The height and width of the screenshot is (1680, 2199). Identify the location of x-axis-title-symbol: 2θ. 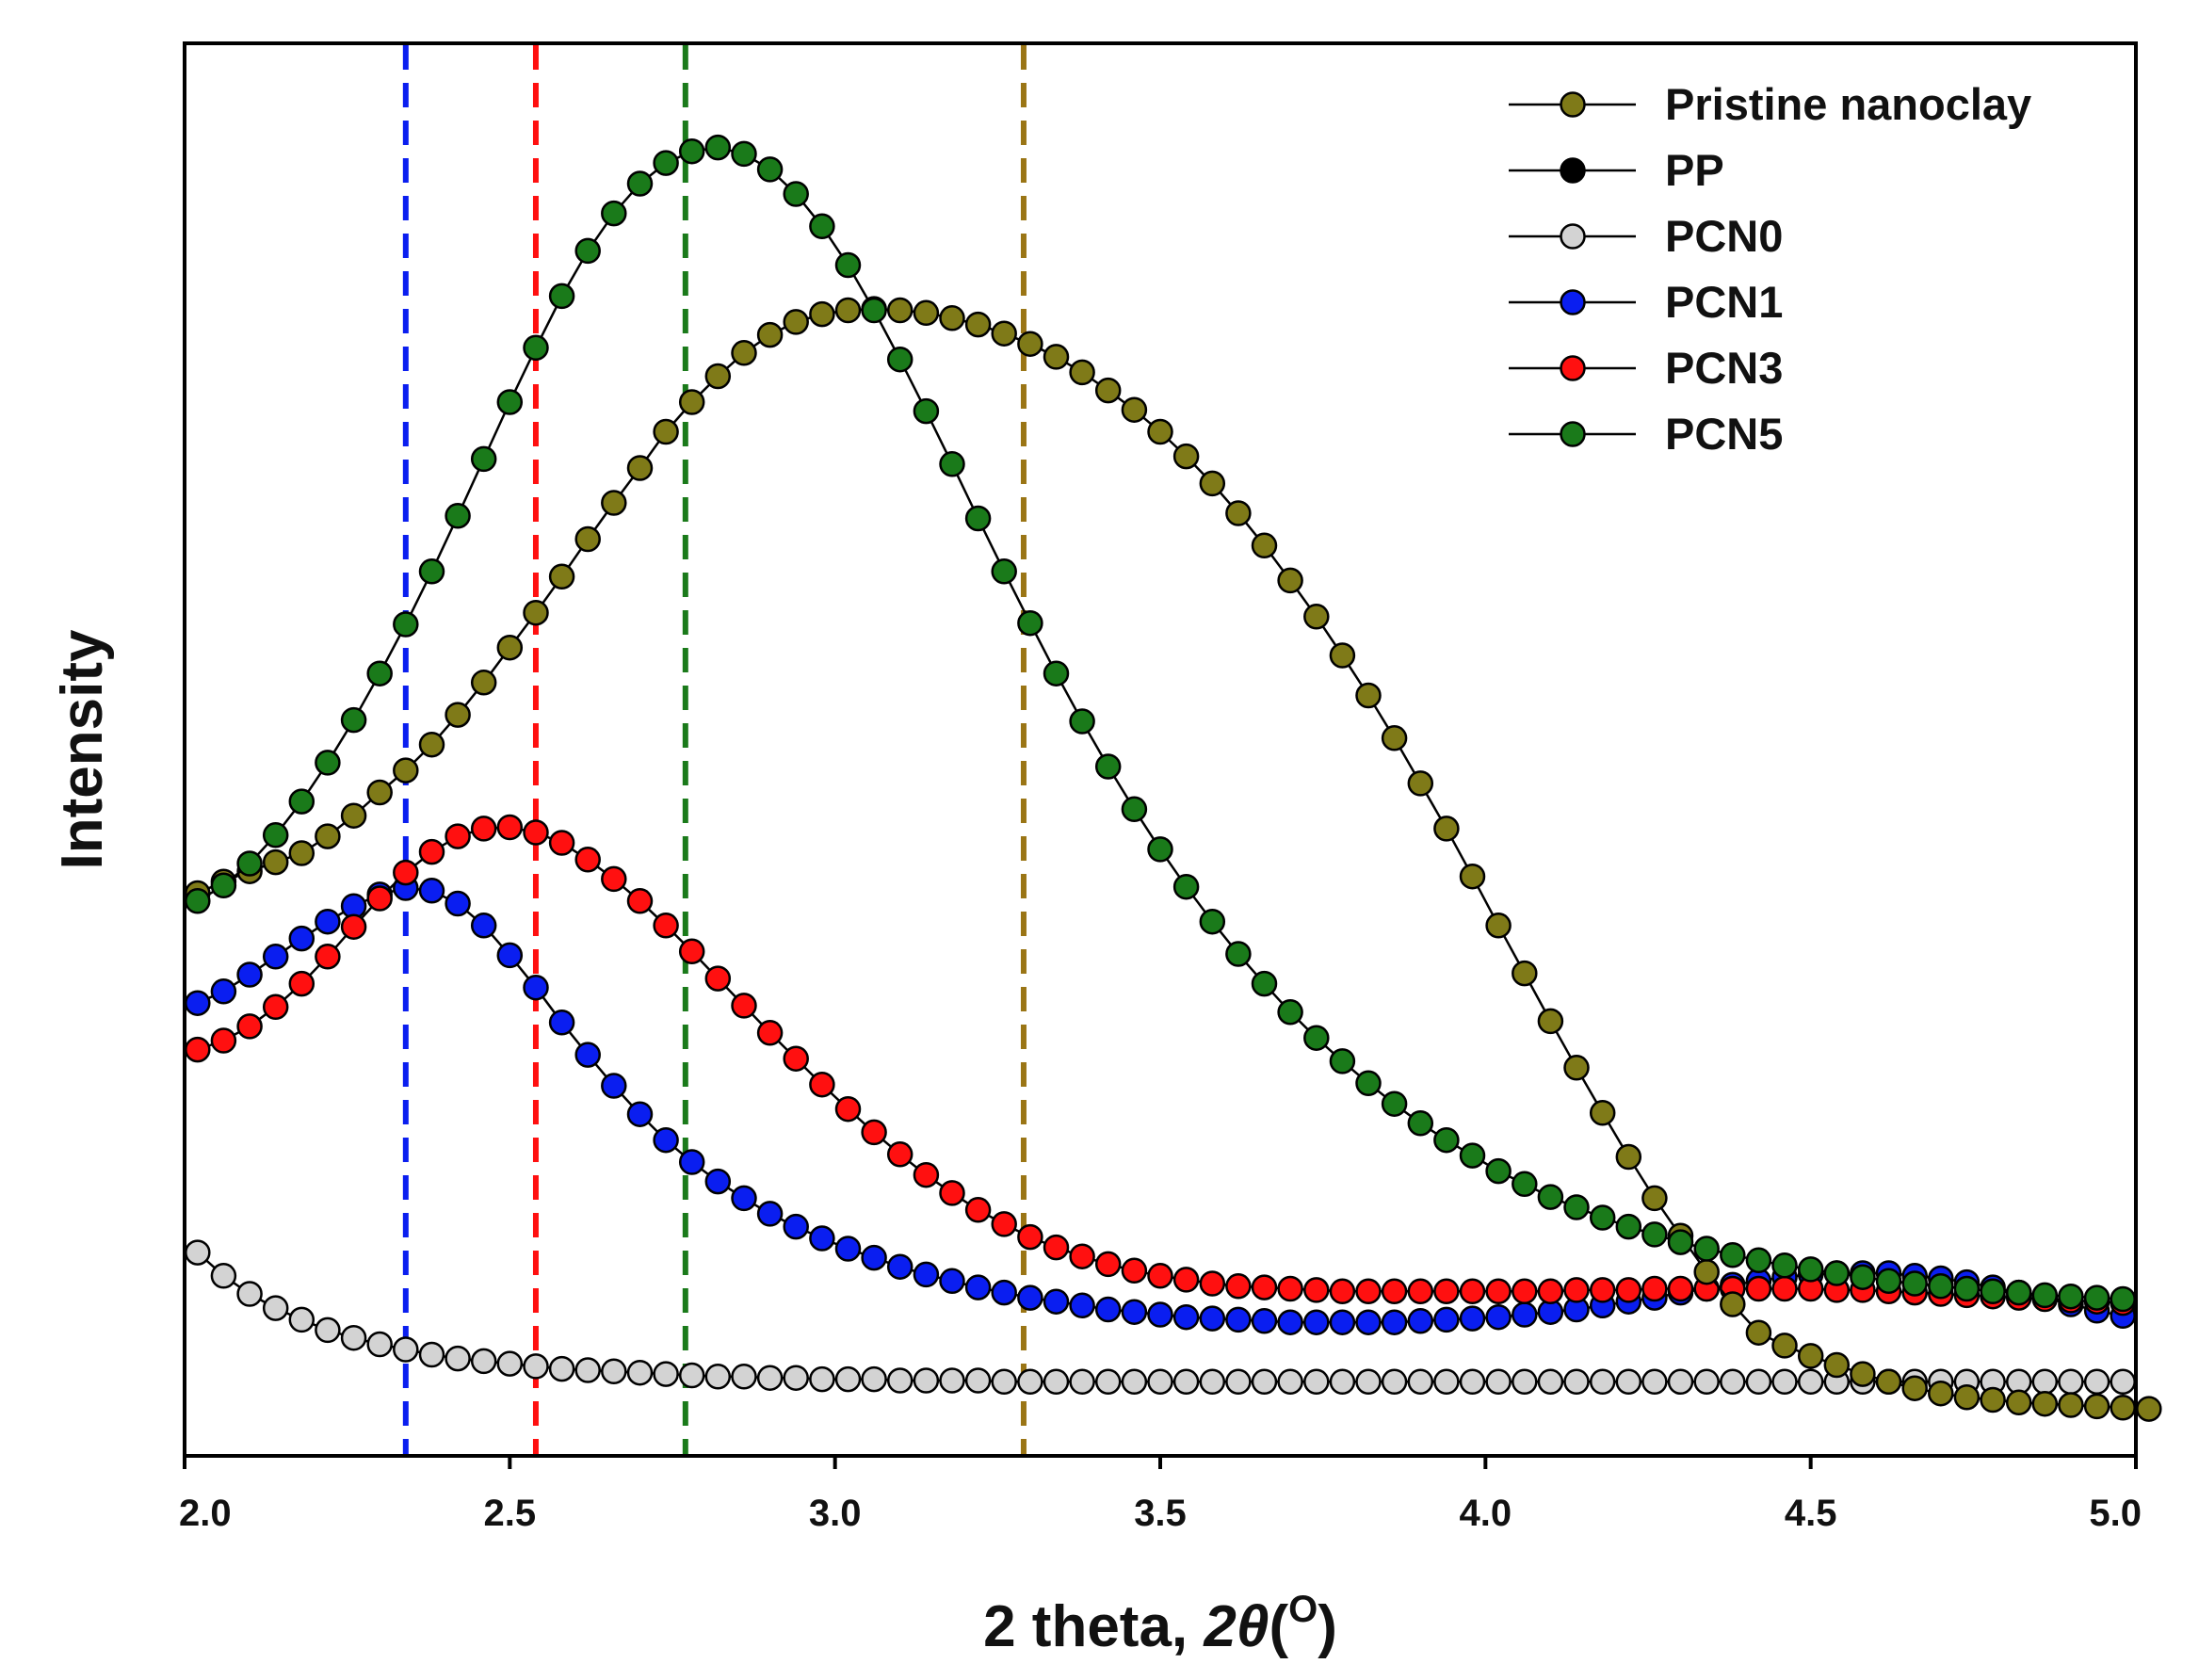
(1236, 1626).